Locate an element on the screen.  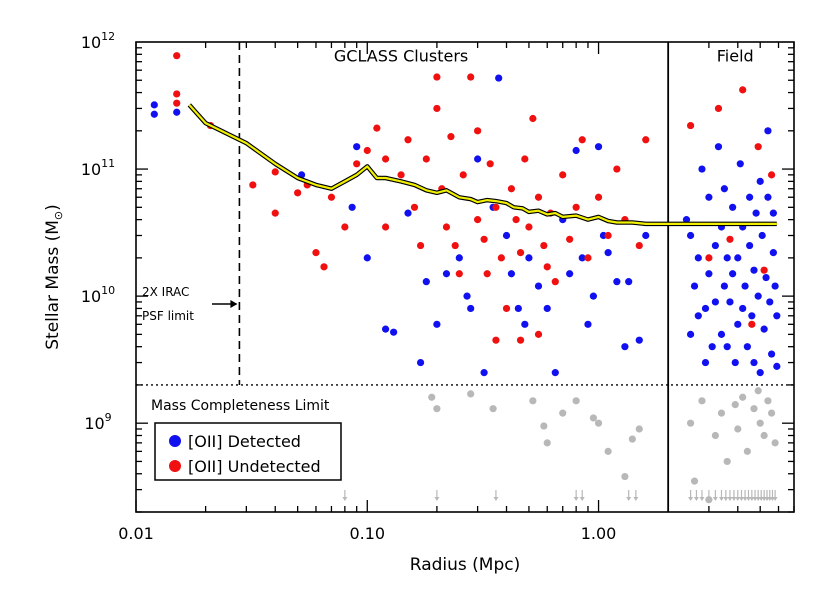
y-tick-label: 109 is located at coordinates (97, 422).